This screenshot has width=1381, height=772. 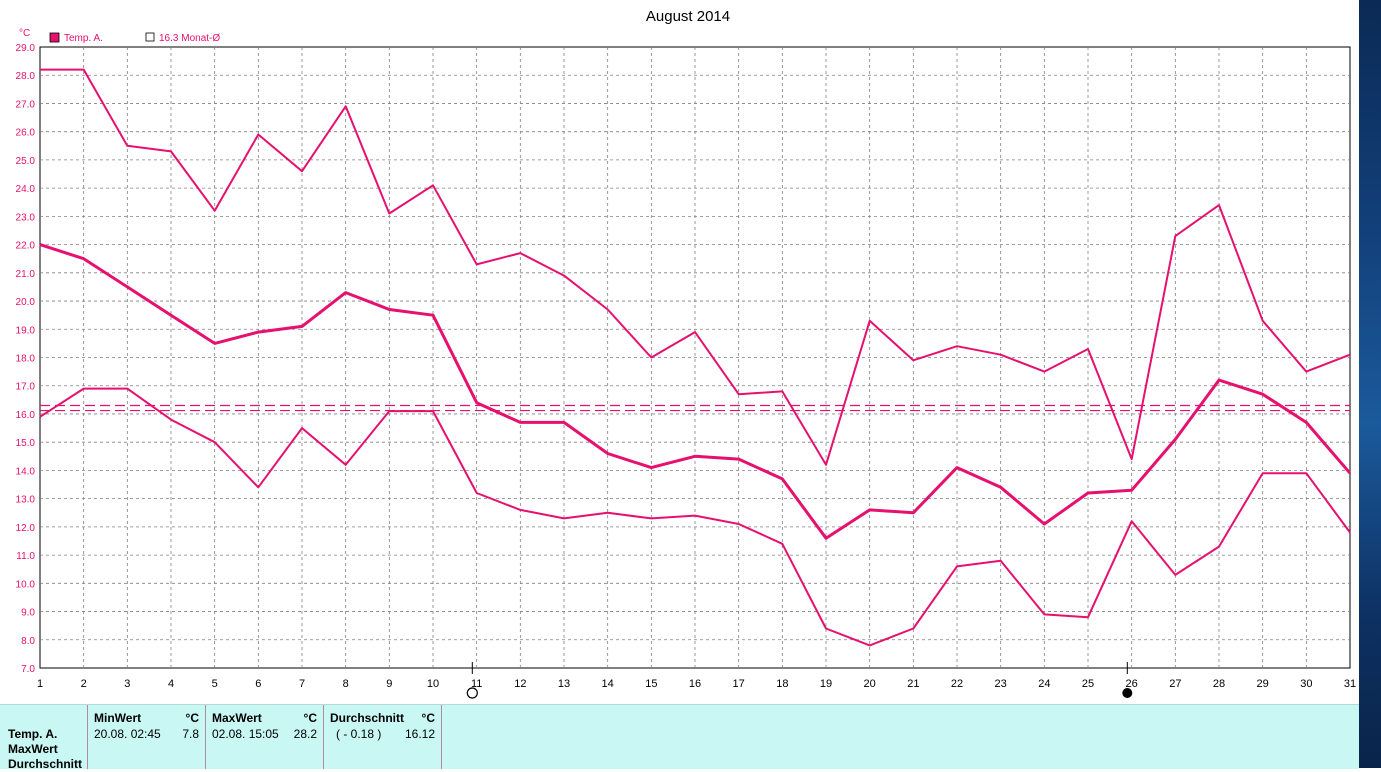 What do you see at coordinates (40, 684) in the screenshot?
I see `x-tick-label: 1` at bounding box center [40, 684].